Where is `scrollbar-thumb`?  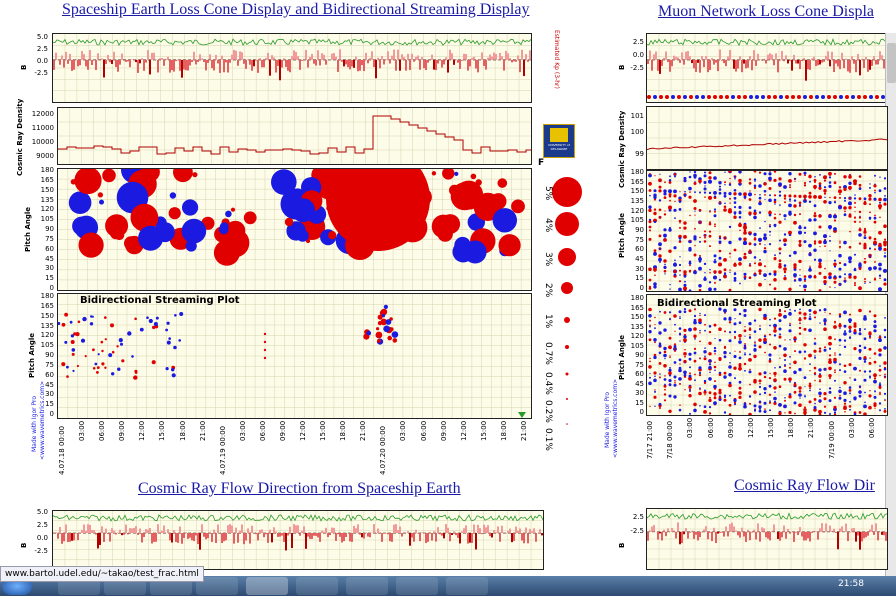 scrollbar-thumb is located at coordinates (891, 63).